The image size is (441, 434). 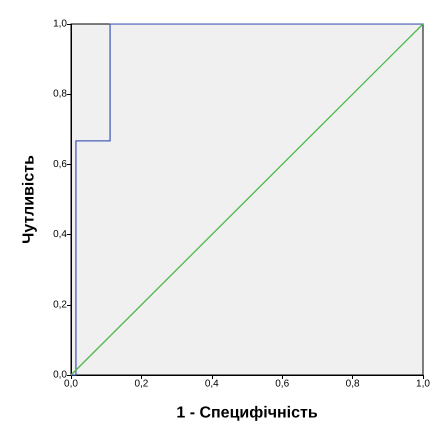 I want to click on x-axis-title: 1 - Специфічність, so click(x=247, y=413).